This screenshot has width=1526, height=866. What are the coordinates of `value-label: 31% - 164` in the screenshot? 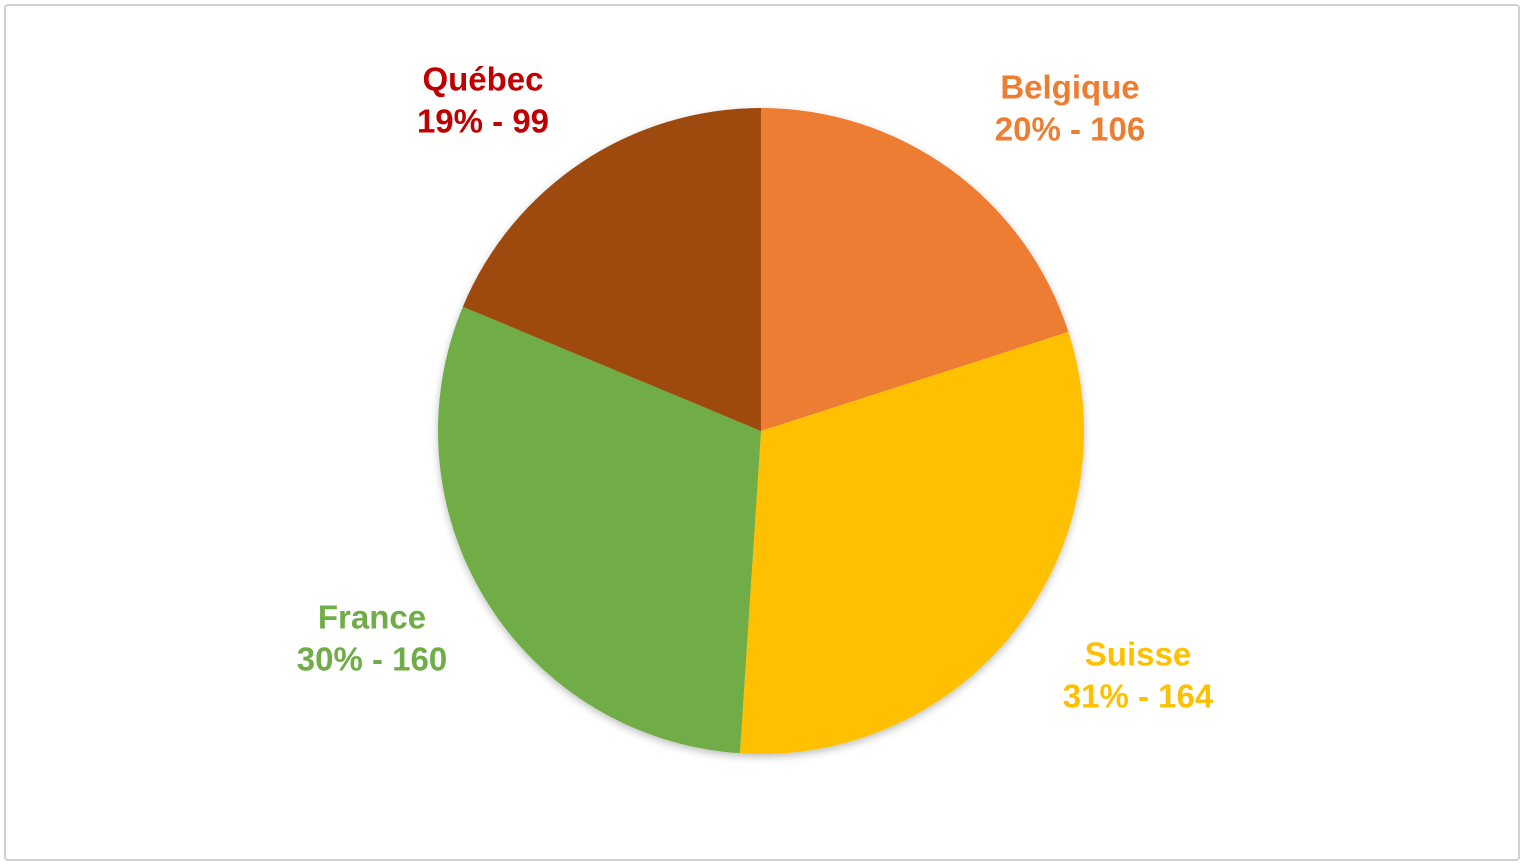 It's located at (1138, 696).